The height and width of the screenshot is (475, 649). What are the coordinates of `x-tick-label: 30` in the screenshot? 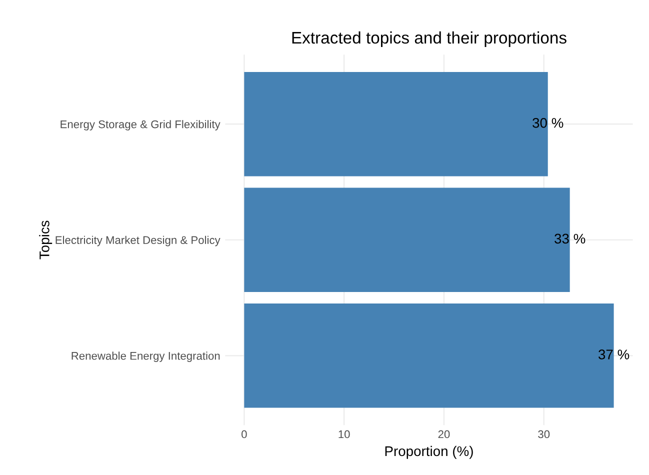 It's located at (544, 434).